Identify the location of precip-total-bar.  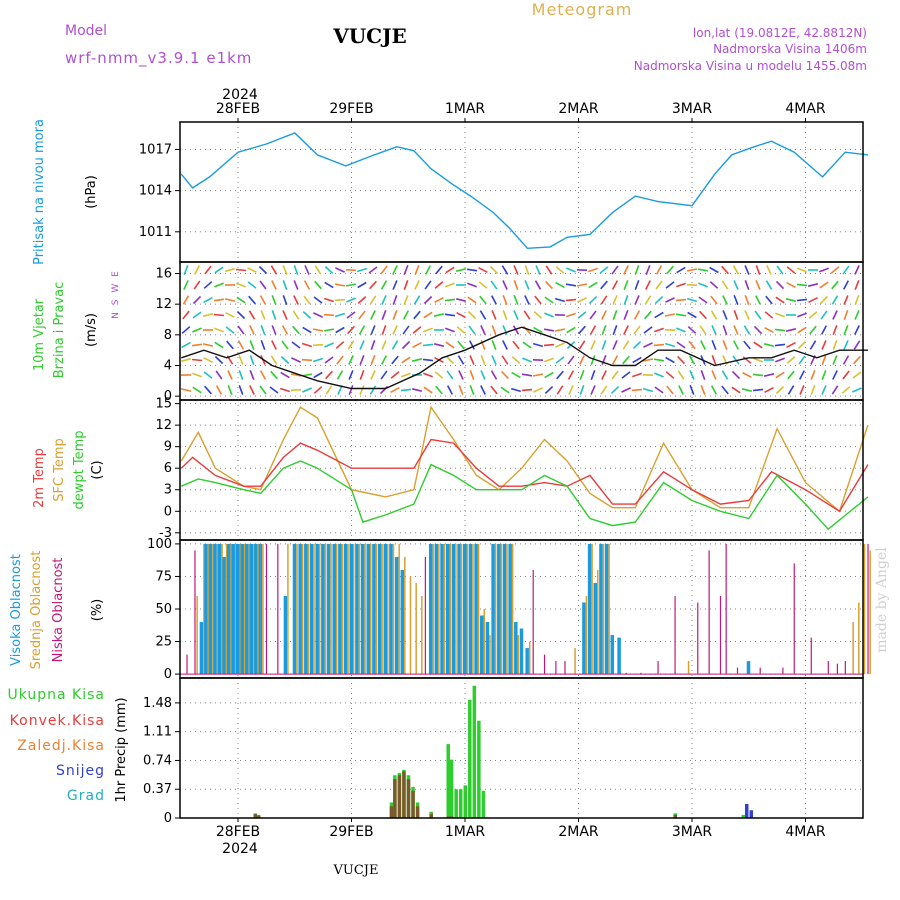
(465, 801).